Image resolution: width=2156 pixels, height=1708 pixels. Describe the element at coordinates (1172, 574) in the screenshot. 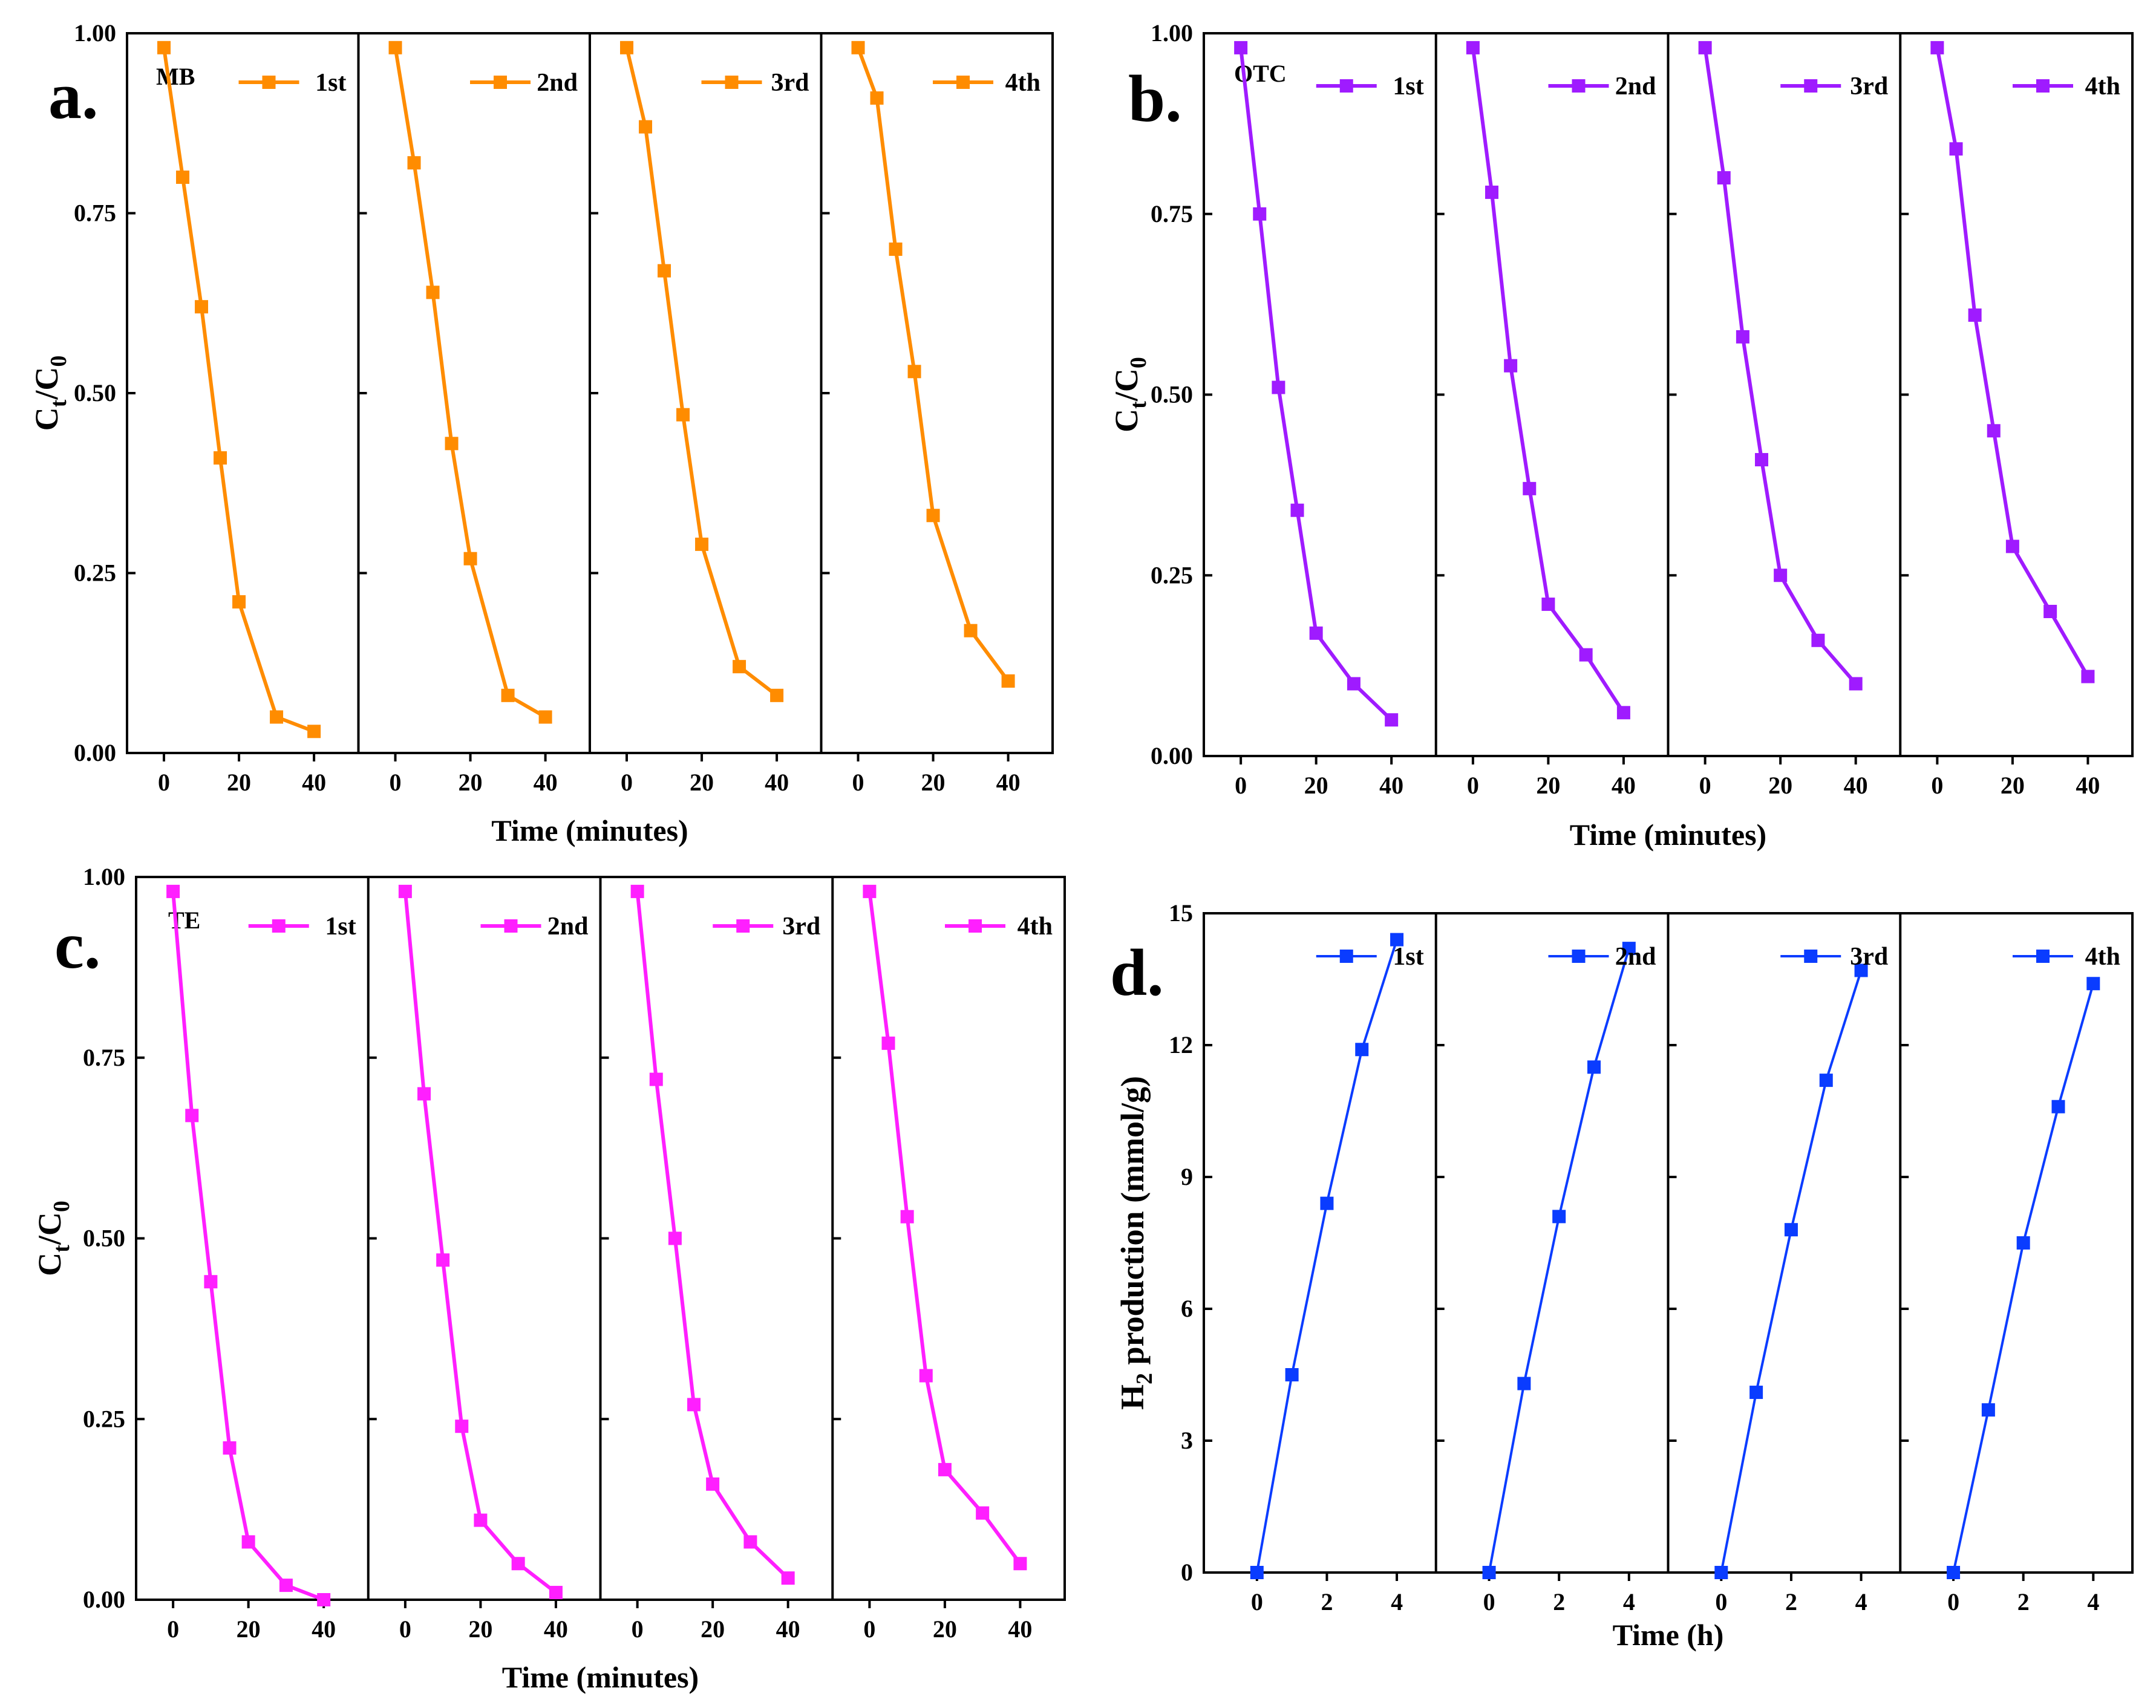

I see `y-tick-label: 0.25` at that location.